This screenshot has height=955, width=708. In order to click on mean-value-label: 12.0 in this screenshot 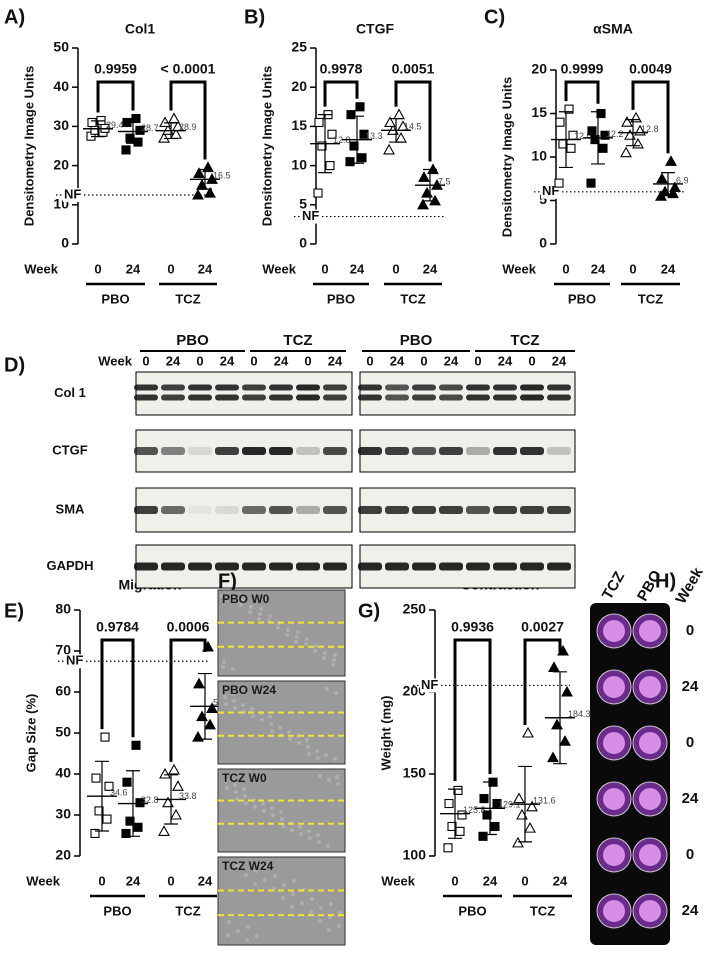, I will do `click(583, 136)`.